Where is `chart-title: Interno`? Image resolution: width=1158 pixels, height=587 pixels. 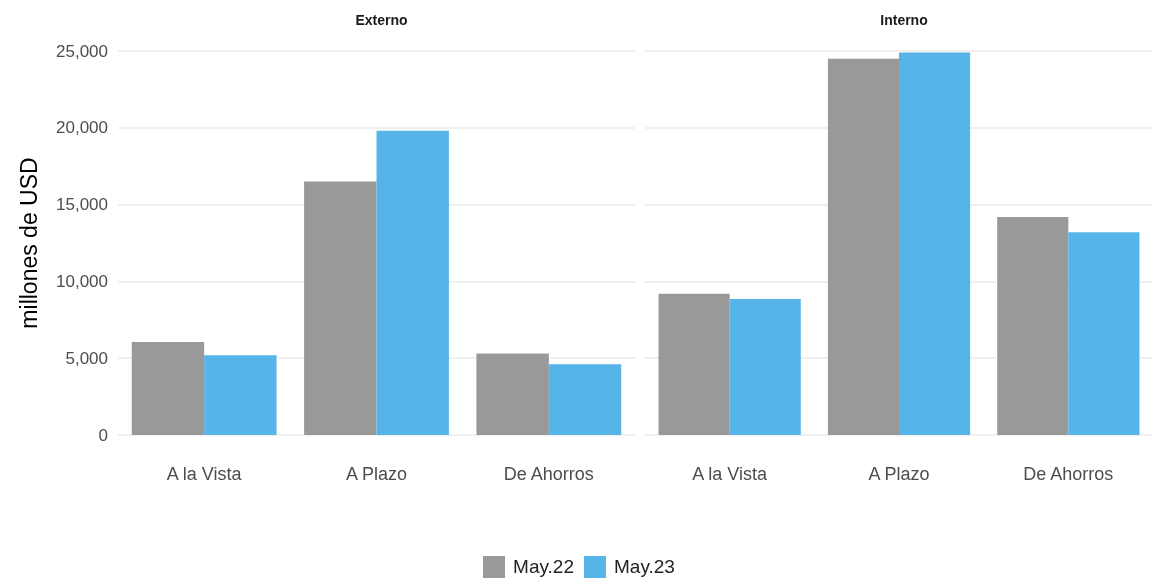 chart-title: Interno is located at coordinates (904, 20).